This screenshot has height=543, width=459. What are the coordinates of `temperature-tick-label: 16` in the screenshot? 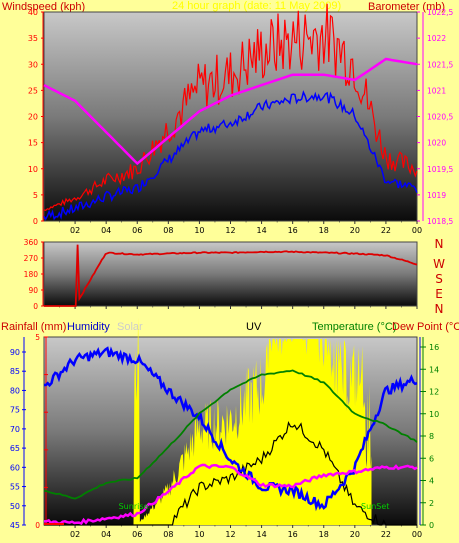 It's located at (434, 347).